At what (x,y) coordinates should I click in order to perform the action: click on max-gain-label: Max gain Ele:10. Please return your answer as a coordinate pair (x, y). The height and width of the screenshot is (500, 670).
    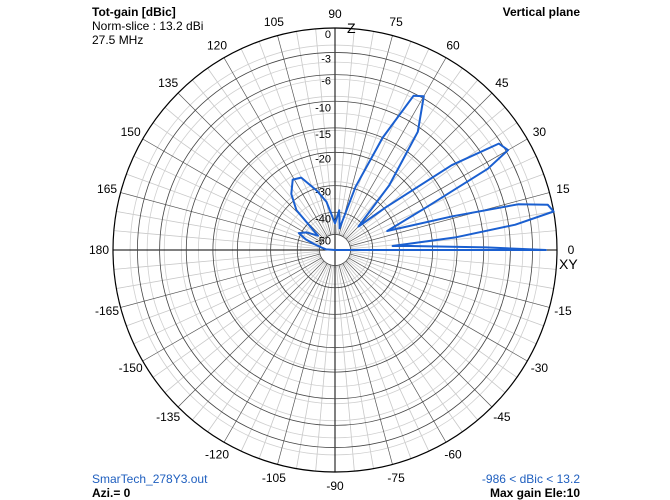
    Looking at the image, I should click on (534, 493).